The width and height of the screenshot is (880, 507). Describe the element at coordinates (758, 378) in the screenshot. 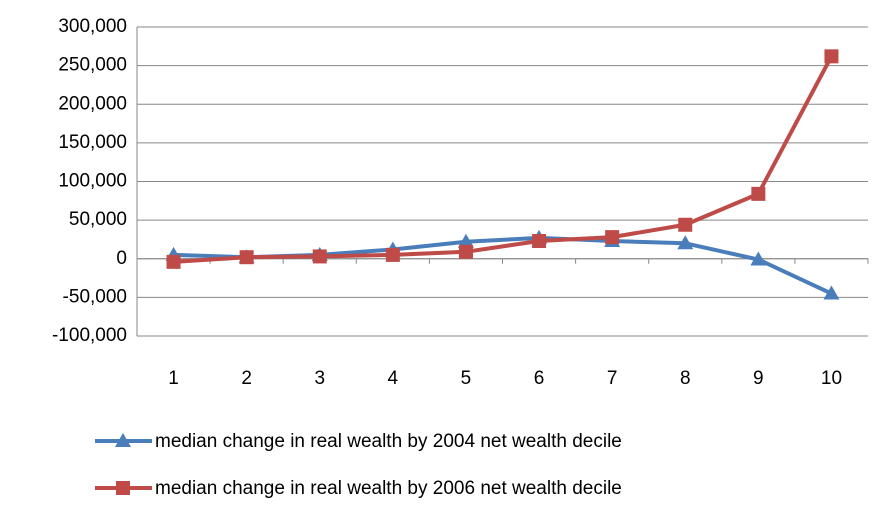

I see `x-tick-label: 9` at that location.